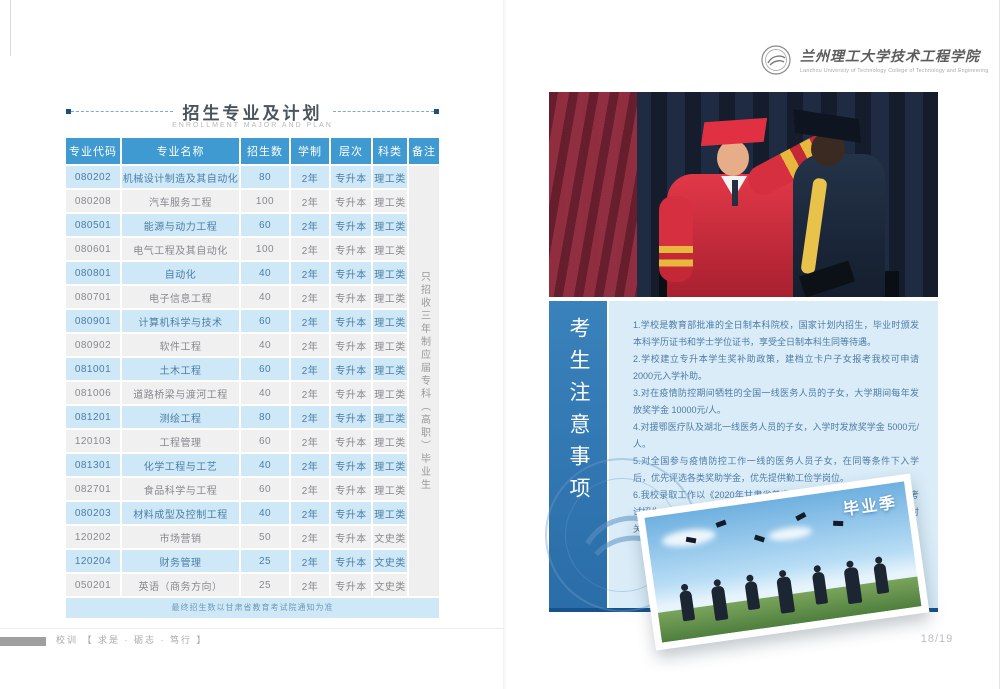 The width and height of the screenshot is (1008, 689). I want to click on table-header-cell: 招生数, so click(265, 151).